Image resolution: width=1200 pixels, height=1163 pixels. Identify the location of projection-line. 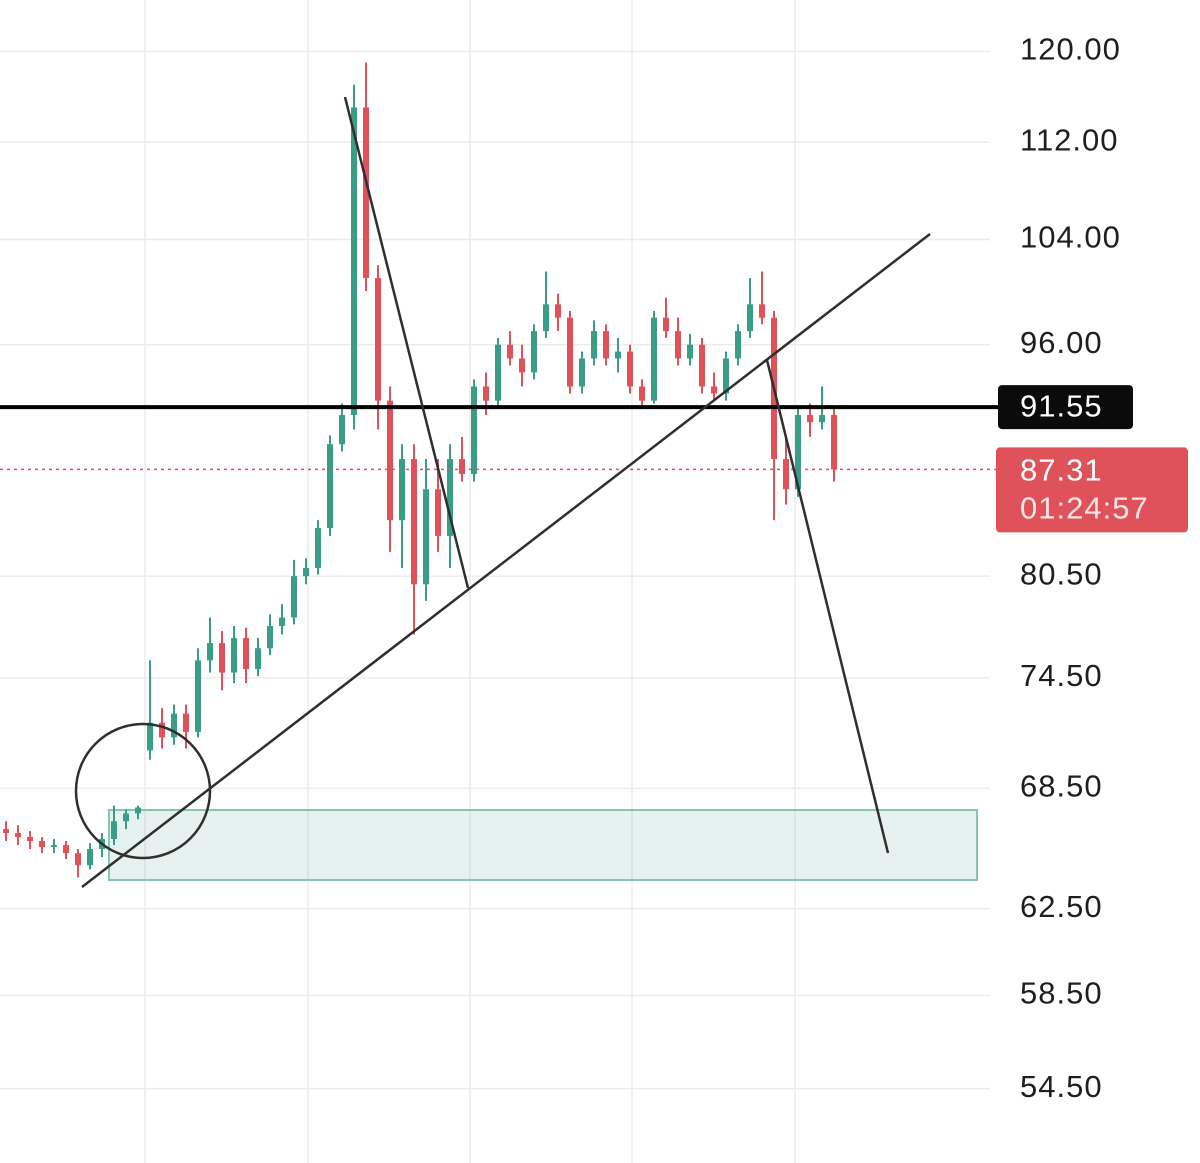
(827, 606).